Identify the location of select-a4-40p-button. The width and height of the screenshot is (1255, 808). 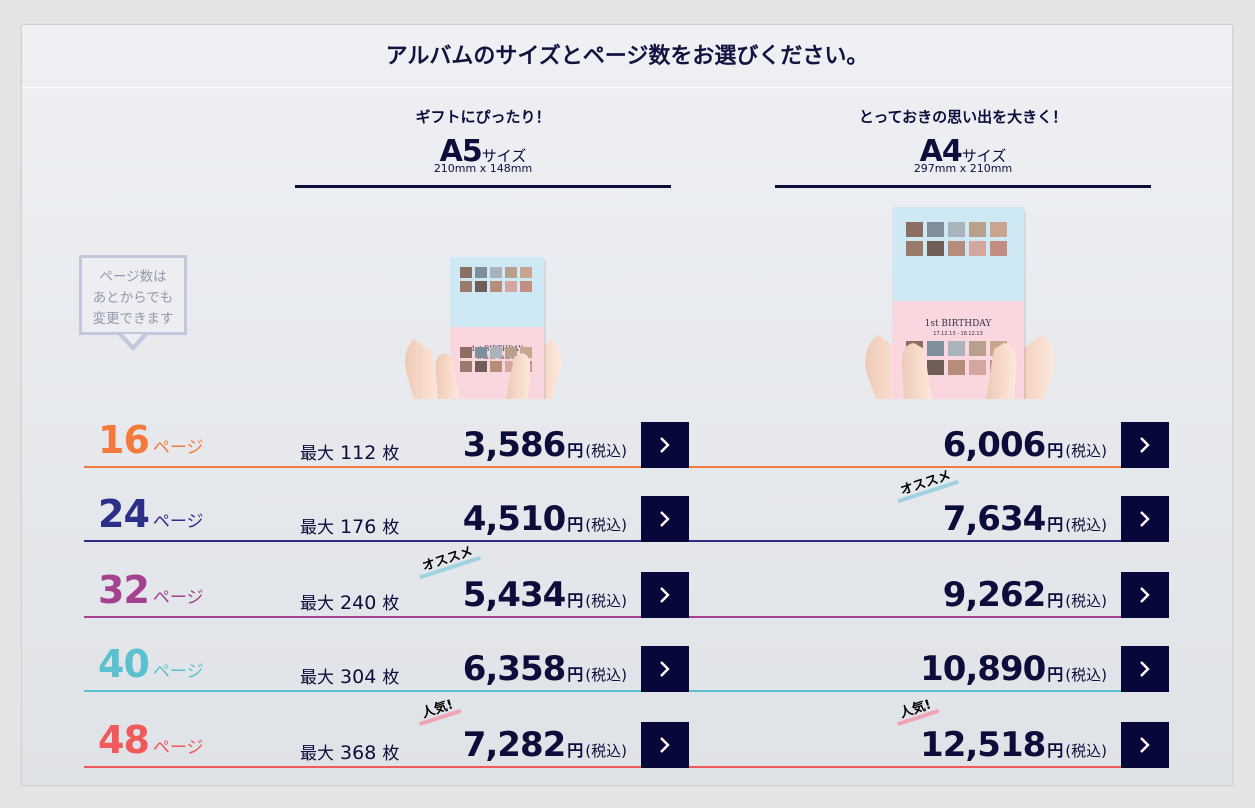
(1145, 669).